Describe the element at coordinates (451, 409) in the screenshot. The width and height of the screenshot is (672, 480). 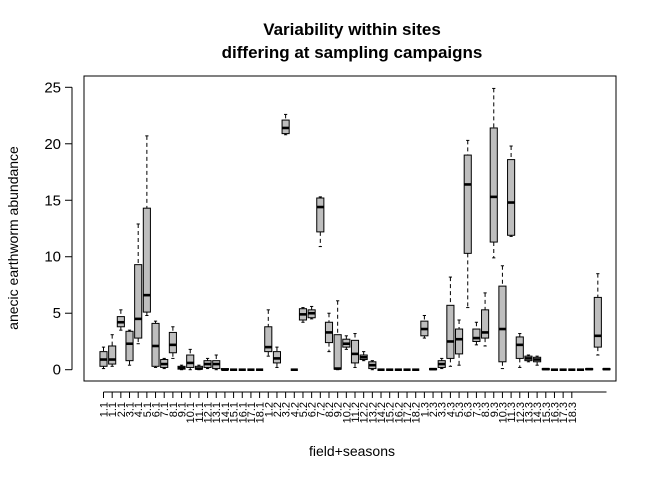
I see `x-tick-label: 4.3` at that location.